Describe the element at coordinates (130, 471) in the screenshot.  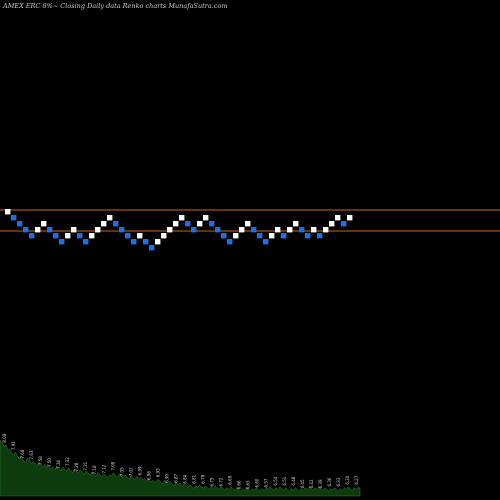
I see `volume-label: 7.02` at that location.